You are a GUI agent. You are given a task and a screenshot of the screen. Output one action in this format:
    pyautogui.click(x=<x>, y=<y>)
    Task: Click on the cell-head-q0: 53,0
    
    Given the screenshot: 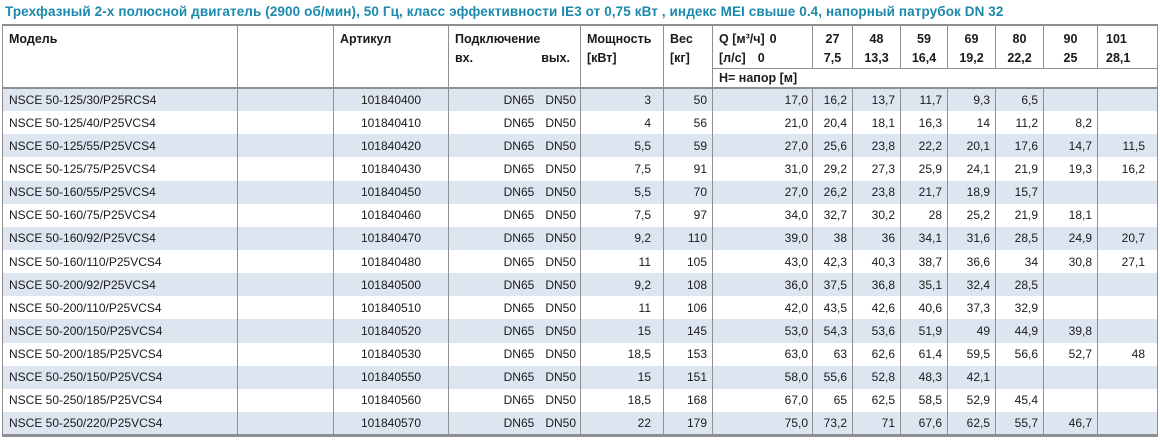 What is the action you would take?
    pyautogui.click(x=762, y=331)
    